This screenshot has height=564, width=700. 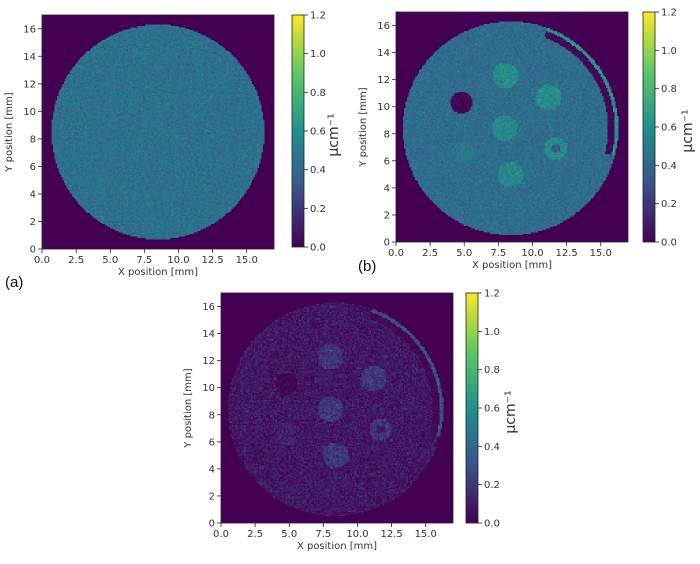 I want to click on panel-label-a: (a), so click(x=14, y=282).